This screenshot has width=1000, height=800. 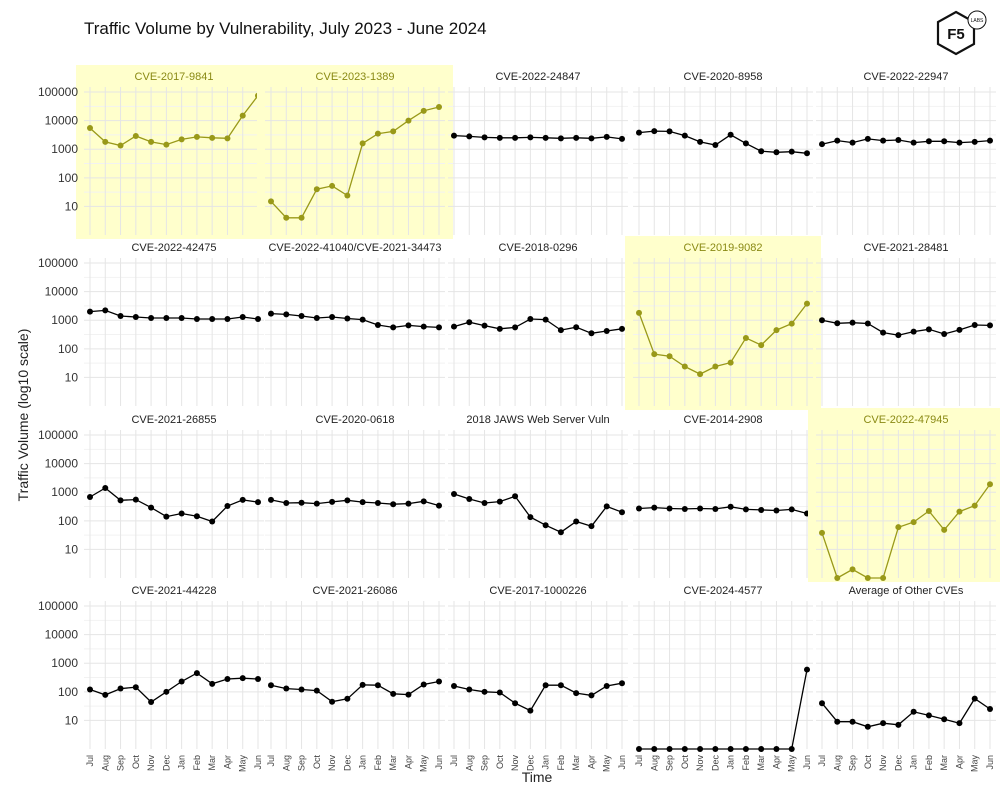 I want to click on x-tick-label: Aug, so click(x=286, y=763).